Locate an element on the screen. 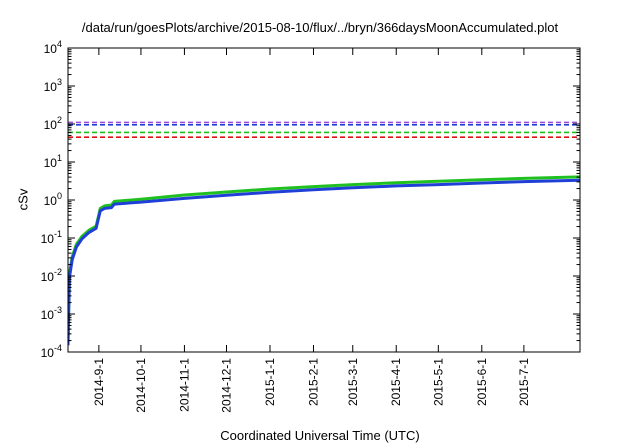 This screenshot has width=640, height=448. y-tick-label: 10² is located at coordinates (53, 123).